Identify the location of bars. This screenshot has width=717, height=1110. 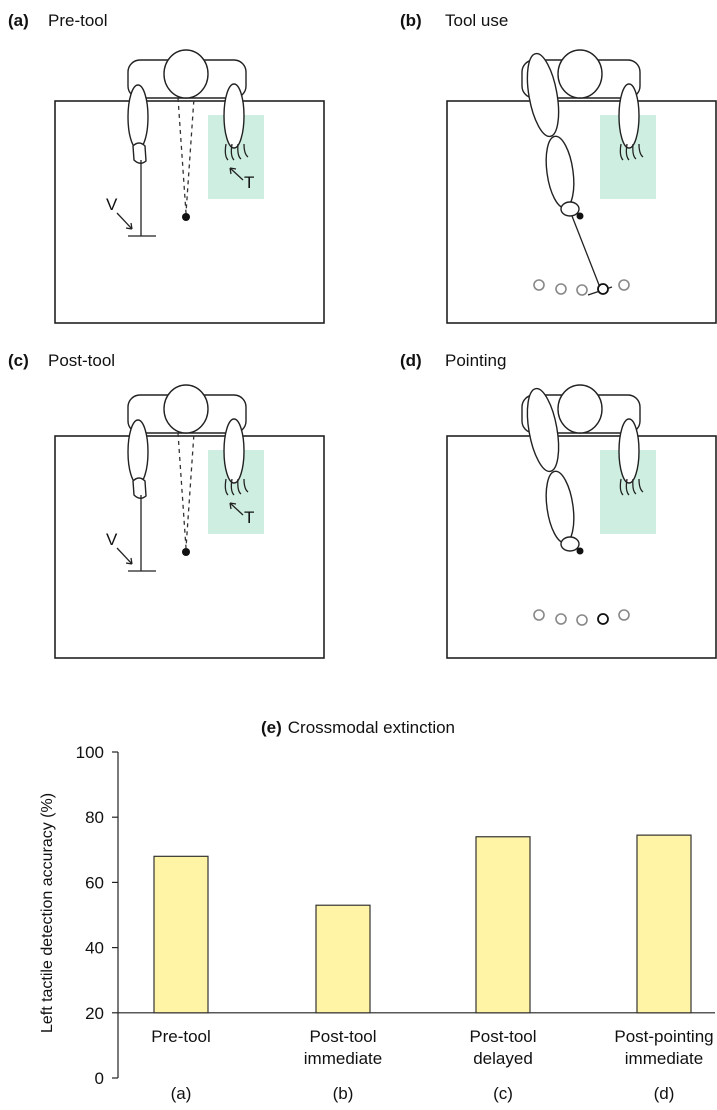
(422, 924).